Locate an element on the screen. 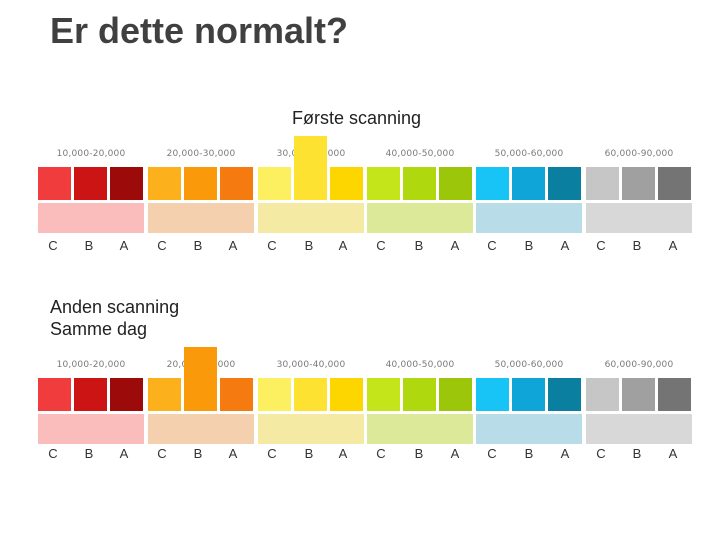  range-group: 30,000-40,000 is located at coordinates (311, 190).